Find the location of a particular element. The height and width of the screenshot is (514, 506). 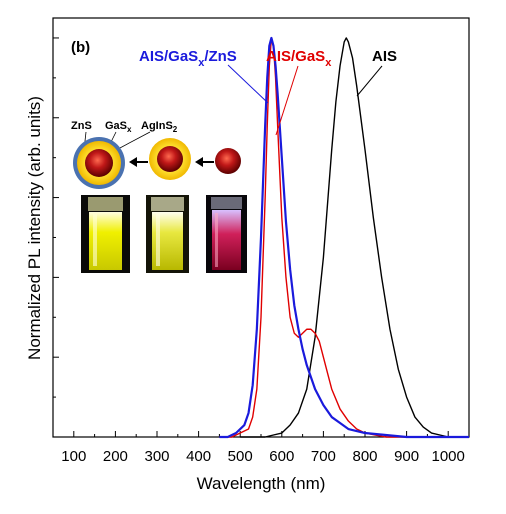

nanocrystal-inset: ZnS GaSx AgInS2 is located at coordinates (159, 196).